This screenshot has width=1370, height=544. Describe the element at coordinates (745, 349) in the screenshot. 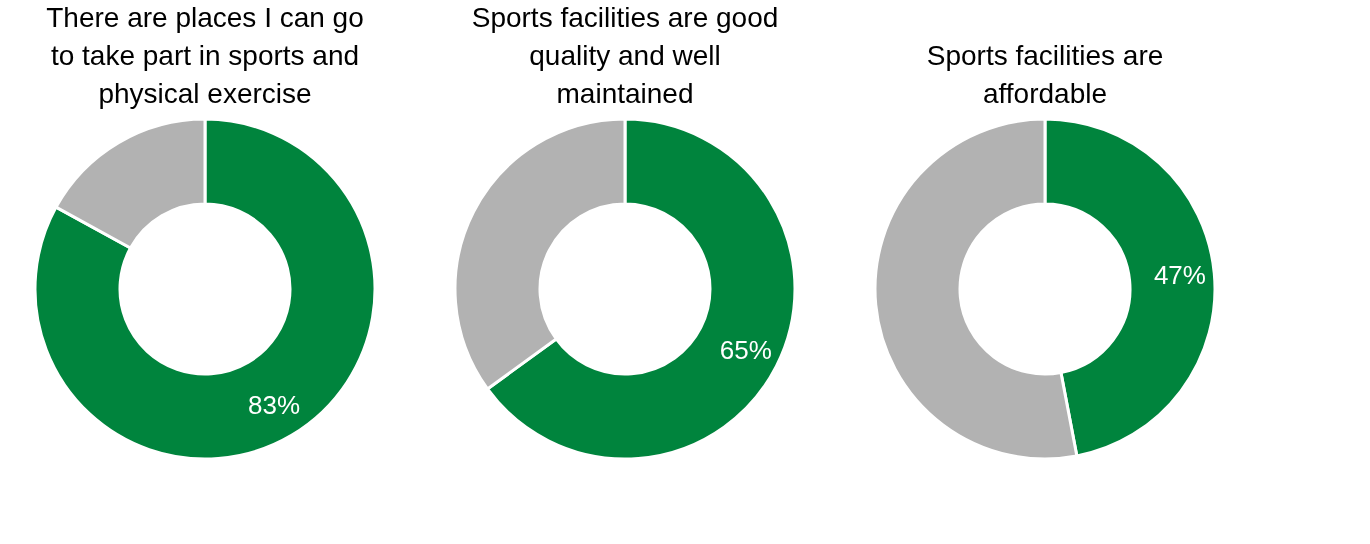

I see `data-label: 65%` at that location.